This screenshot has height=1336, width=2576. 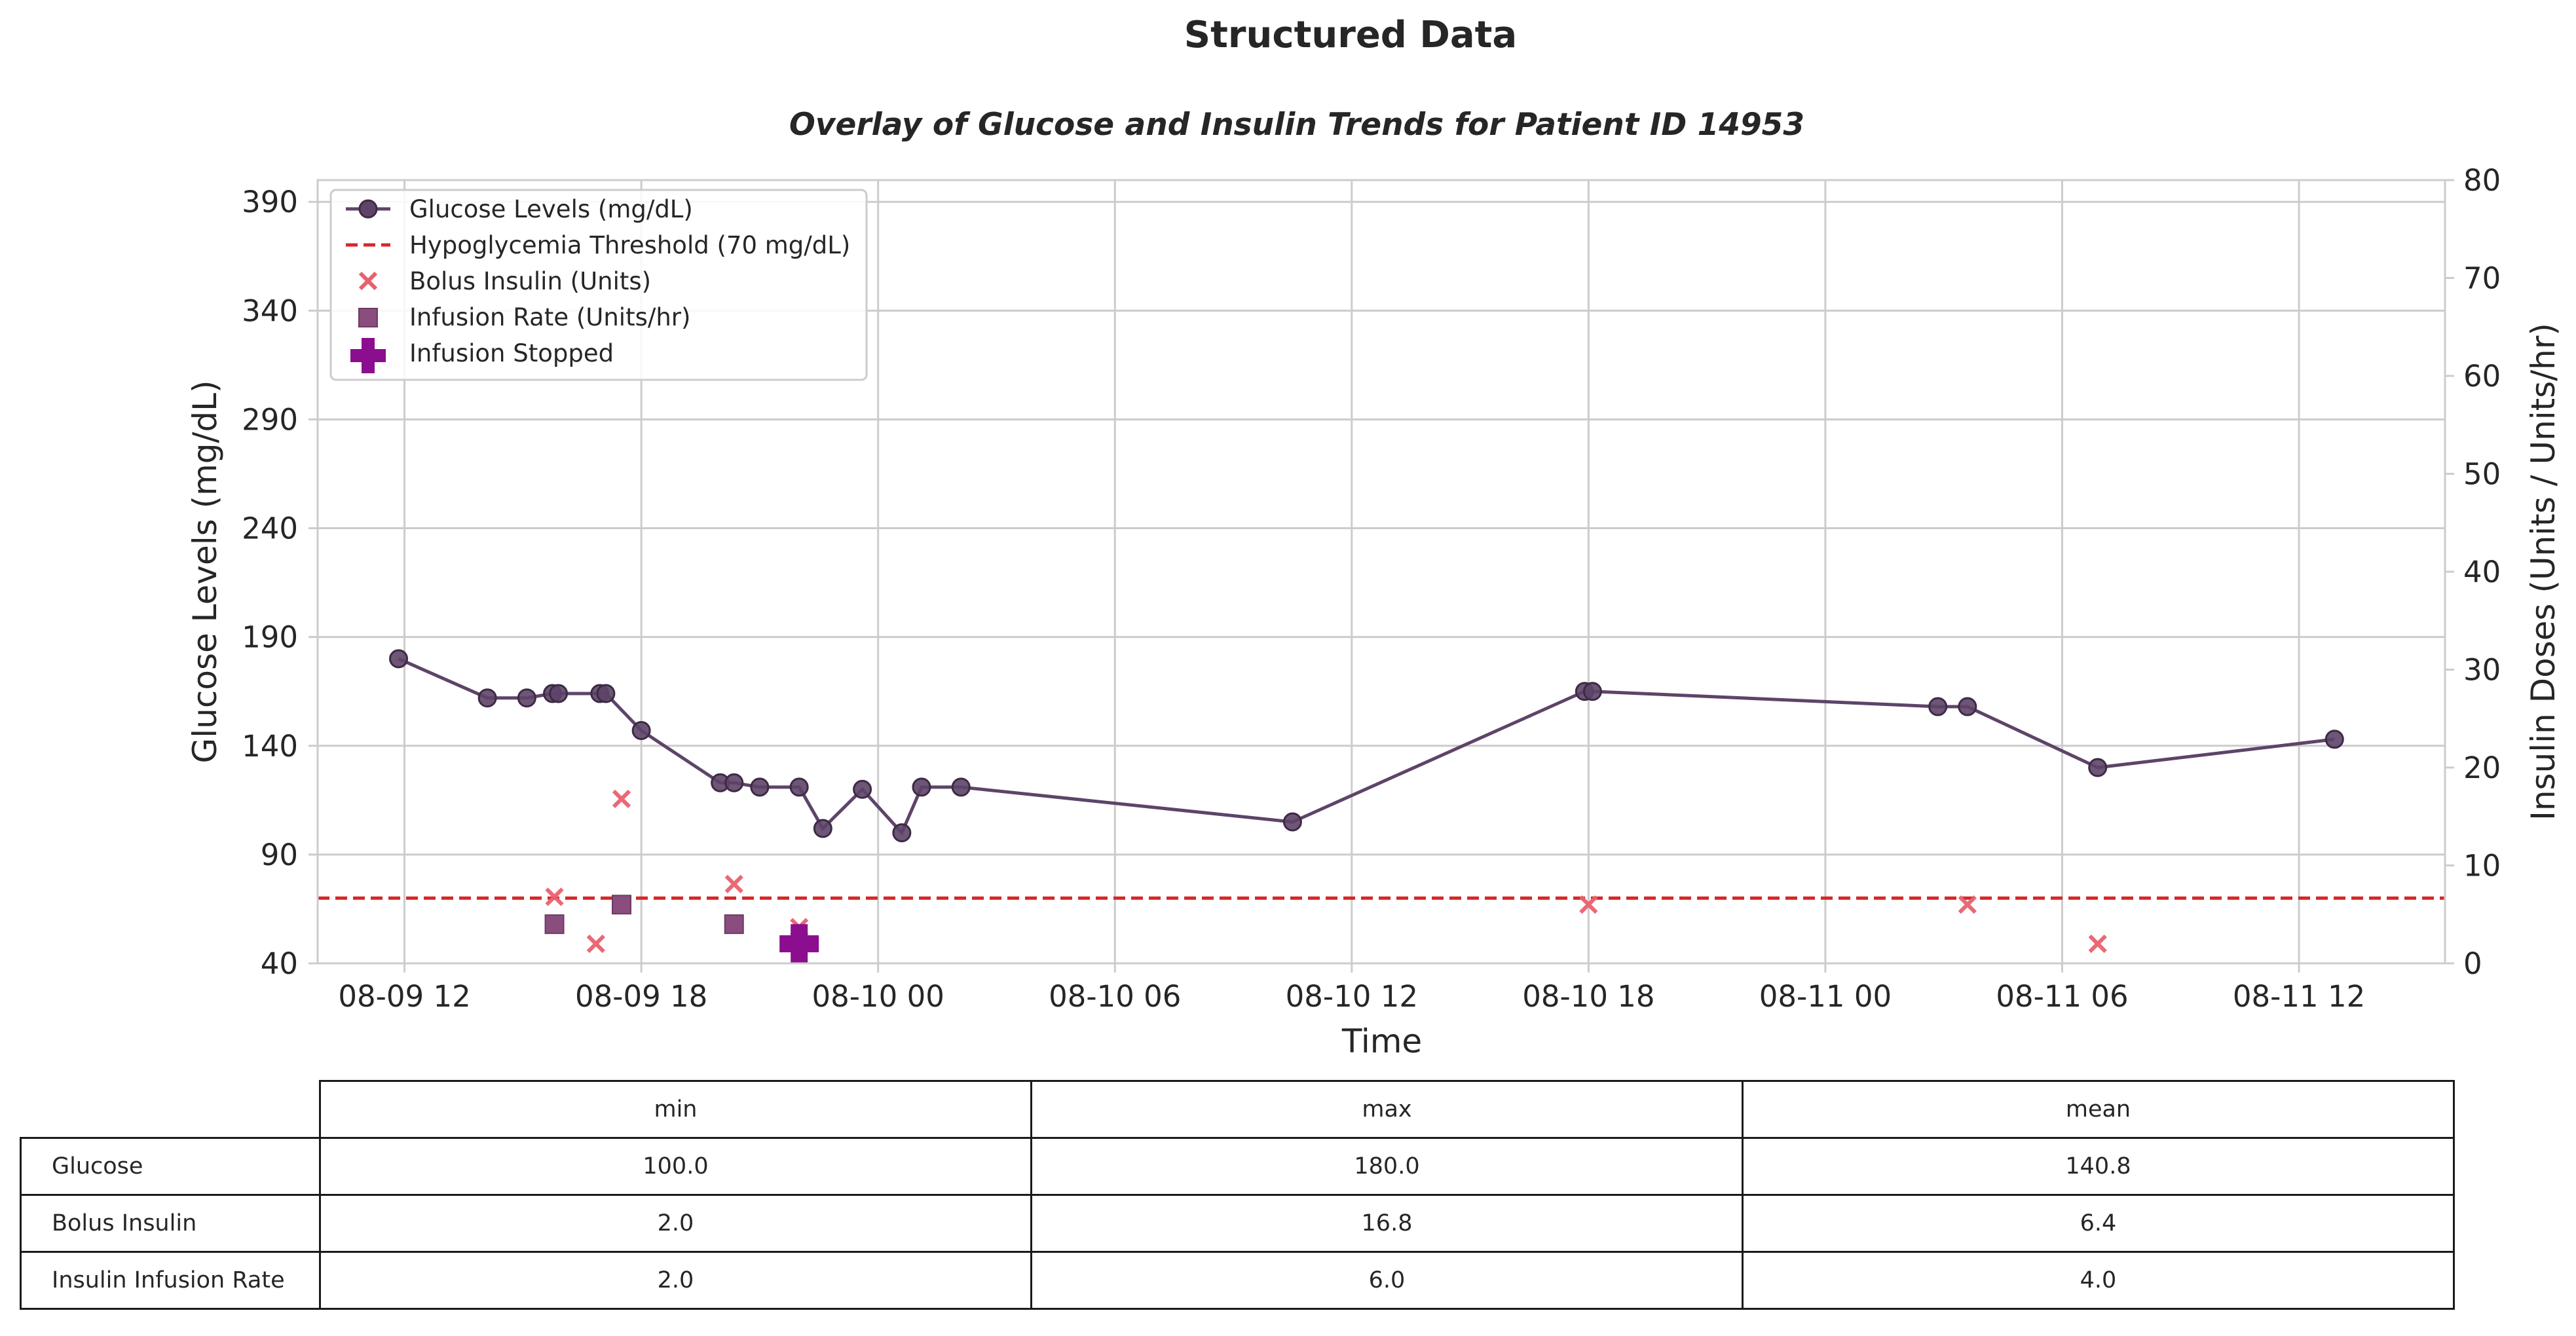 I want to click on legend-bolus-marker, so click(x=368, y=281).